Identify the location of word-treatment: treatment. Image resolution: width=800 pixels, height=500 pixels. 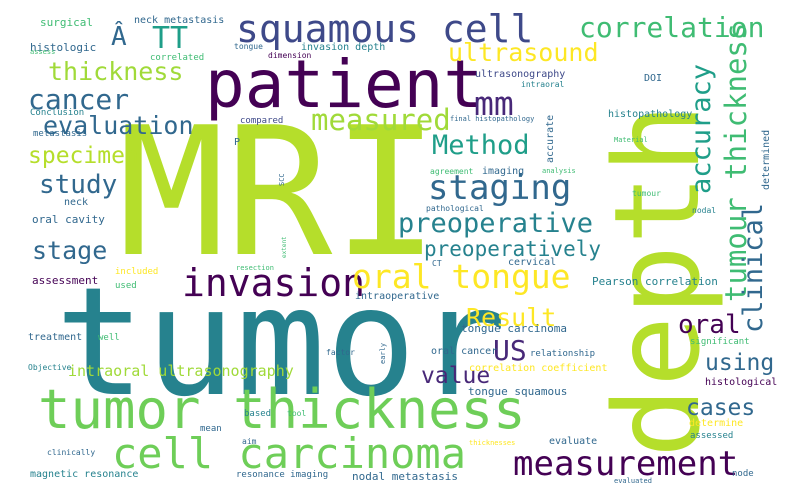
(55, 337).